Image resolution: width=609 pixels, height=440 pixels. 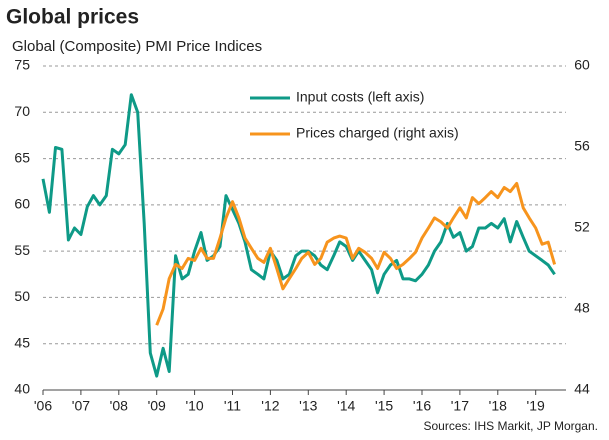 I want to click on x-tick-label: '14, so click(x=346, y=406).